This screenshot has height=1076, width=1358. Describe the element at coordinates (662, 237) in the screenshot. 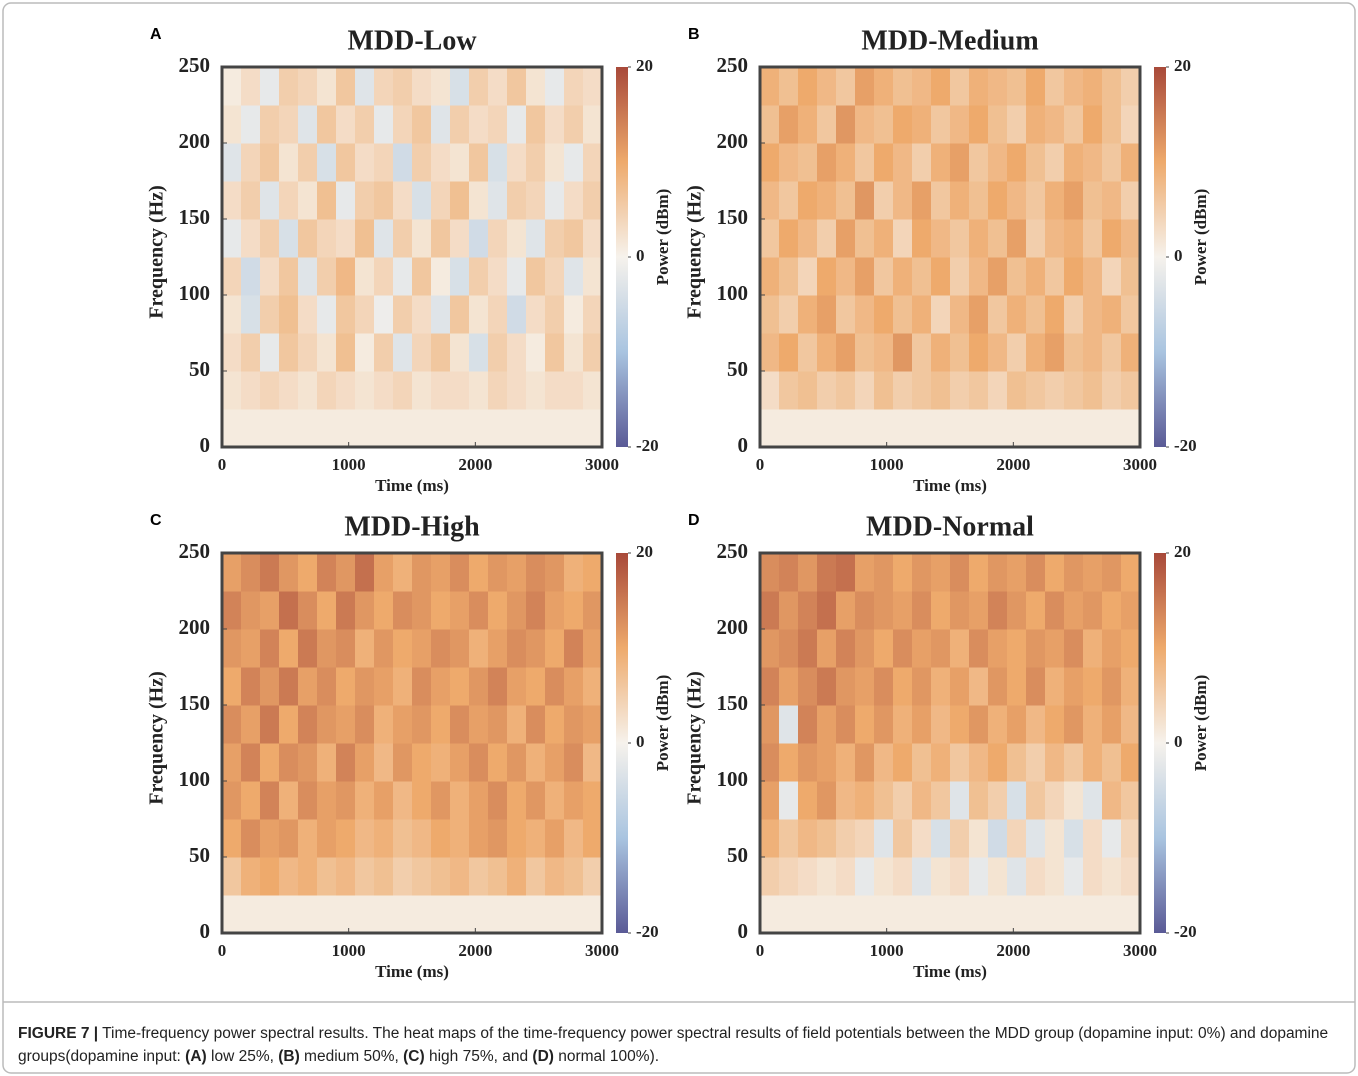

I see `colorbar-label: Power (dBm)` at that location.